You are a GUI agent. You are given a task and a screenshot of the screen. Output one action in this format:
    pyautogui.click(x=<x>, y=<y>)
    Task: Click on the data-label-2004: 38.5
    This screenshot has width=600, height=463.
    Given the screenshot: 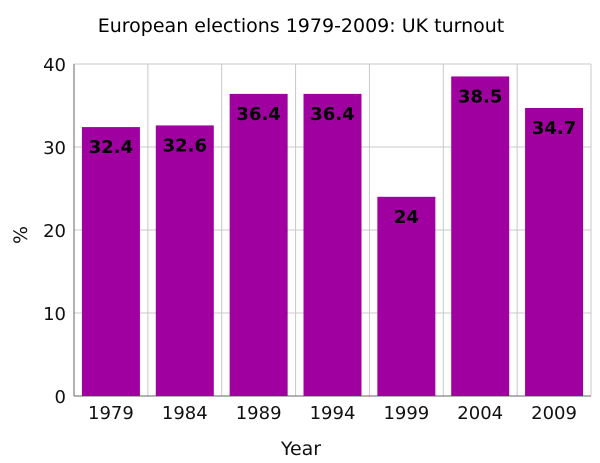 What is the action you would take?
    pyautogui.click(x=480, y=96)
    